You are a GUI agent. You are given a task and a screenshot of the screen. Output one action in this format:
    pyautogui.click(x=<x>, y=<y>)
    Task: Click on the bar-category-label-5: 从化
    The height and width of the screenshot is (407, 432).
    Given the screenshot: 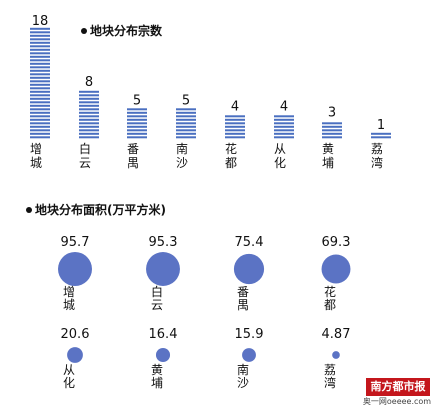 What is the action you would take?
    pyautogui.click(x=280, y=156)
    